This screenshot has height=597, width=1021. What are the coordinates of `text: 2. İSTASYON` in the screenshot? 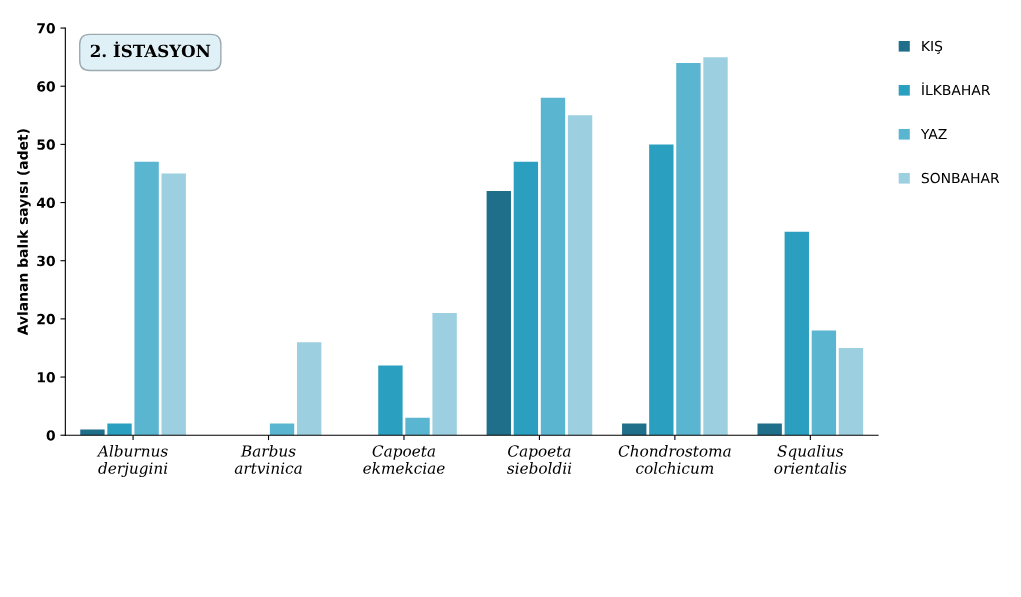 It's located at (150, 49).